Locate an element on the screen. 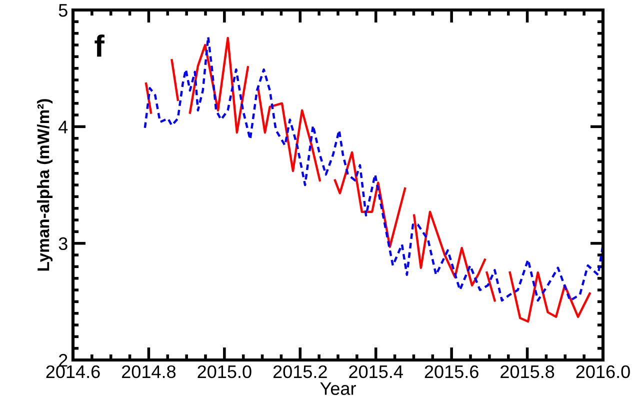 The image size is (638, 410). x-tick-label: 2015.0 is located at coordinates (225, 371).